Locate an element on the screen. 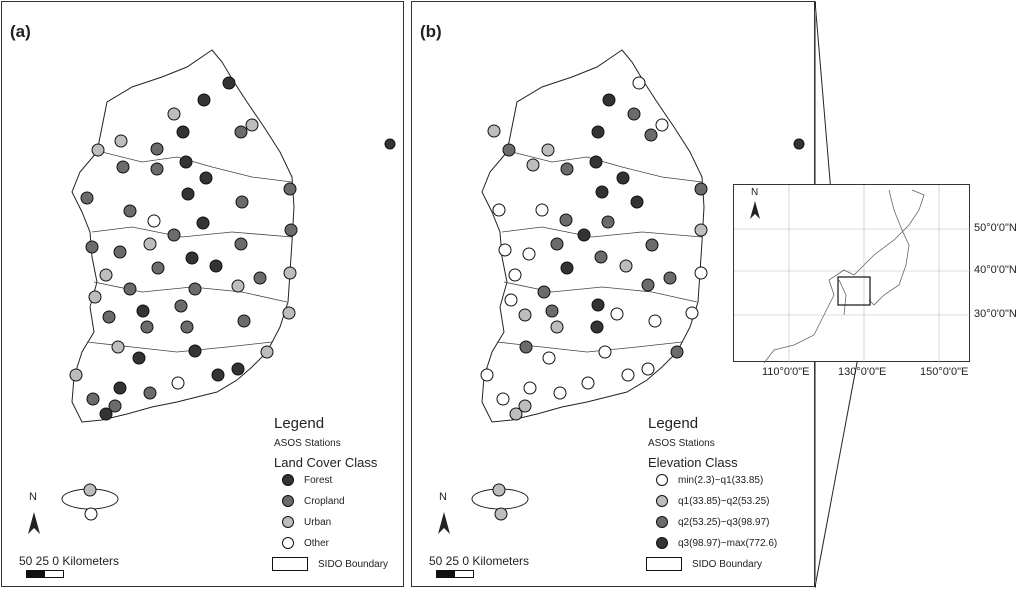  legend-item-label: q3(98.97)~max(772.6) is located at coordinates (728, 543).